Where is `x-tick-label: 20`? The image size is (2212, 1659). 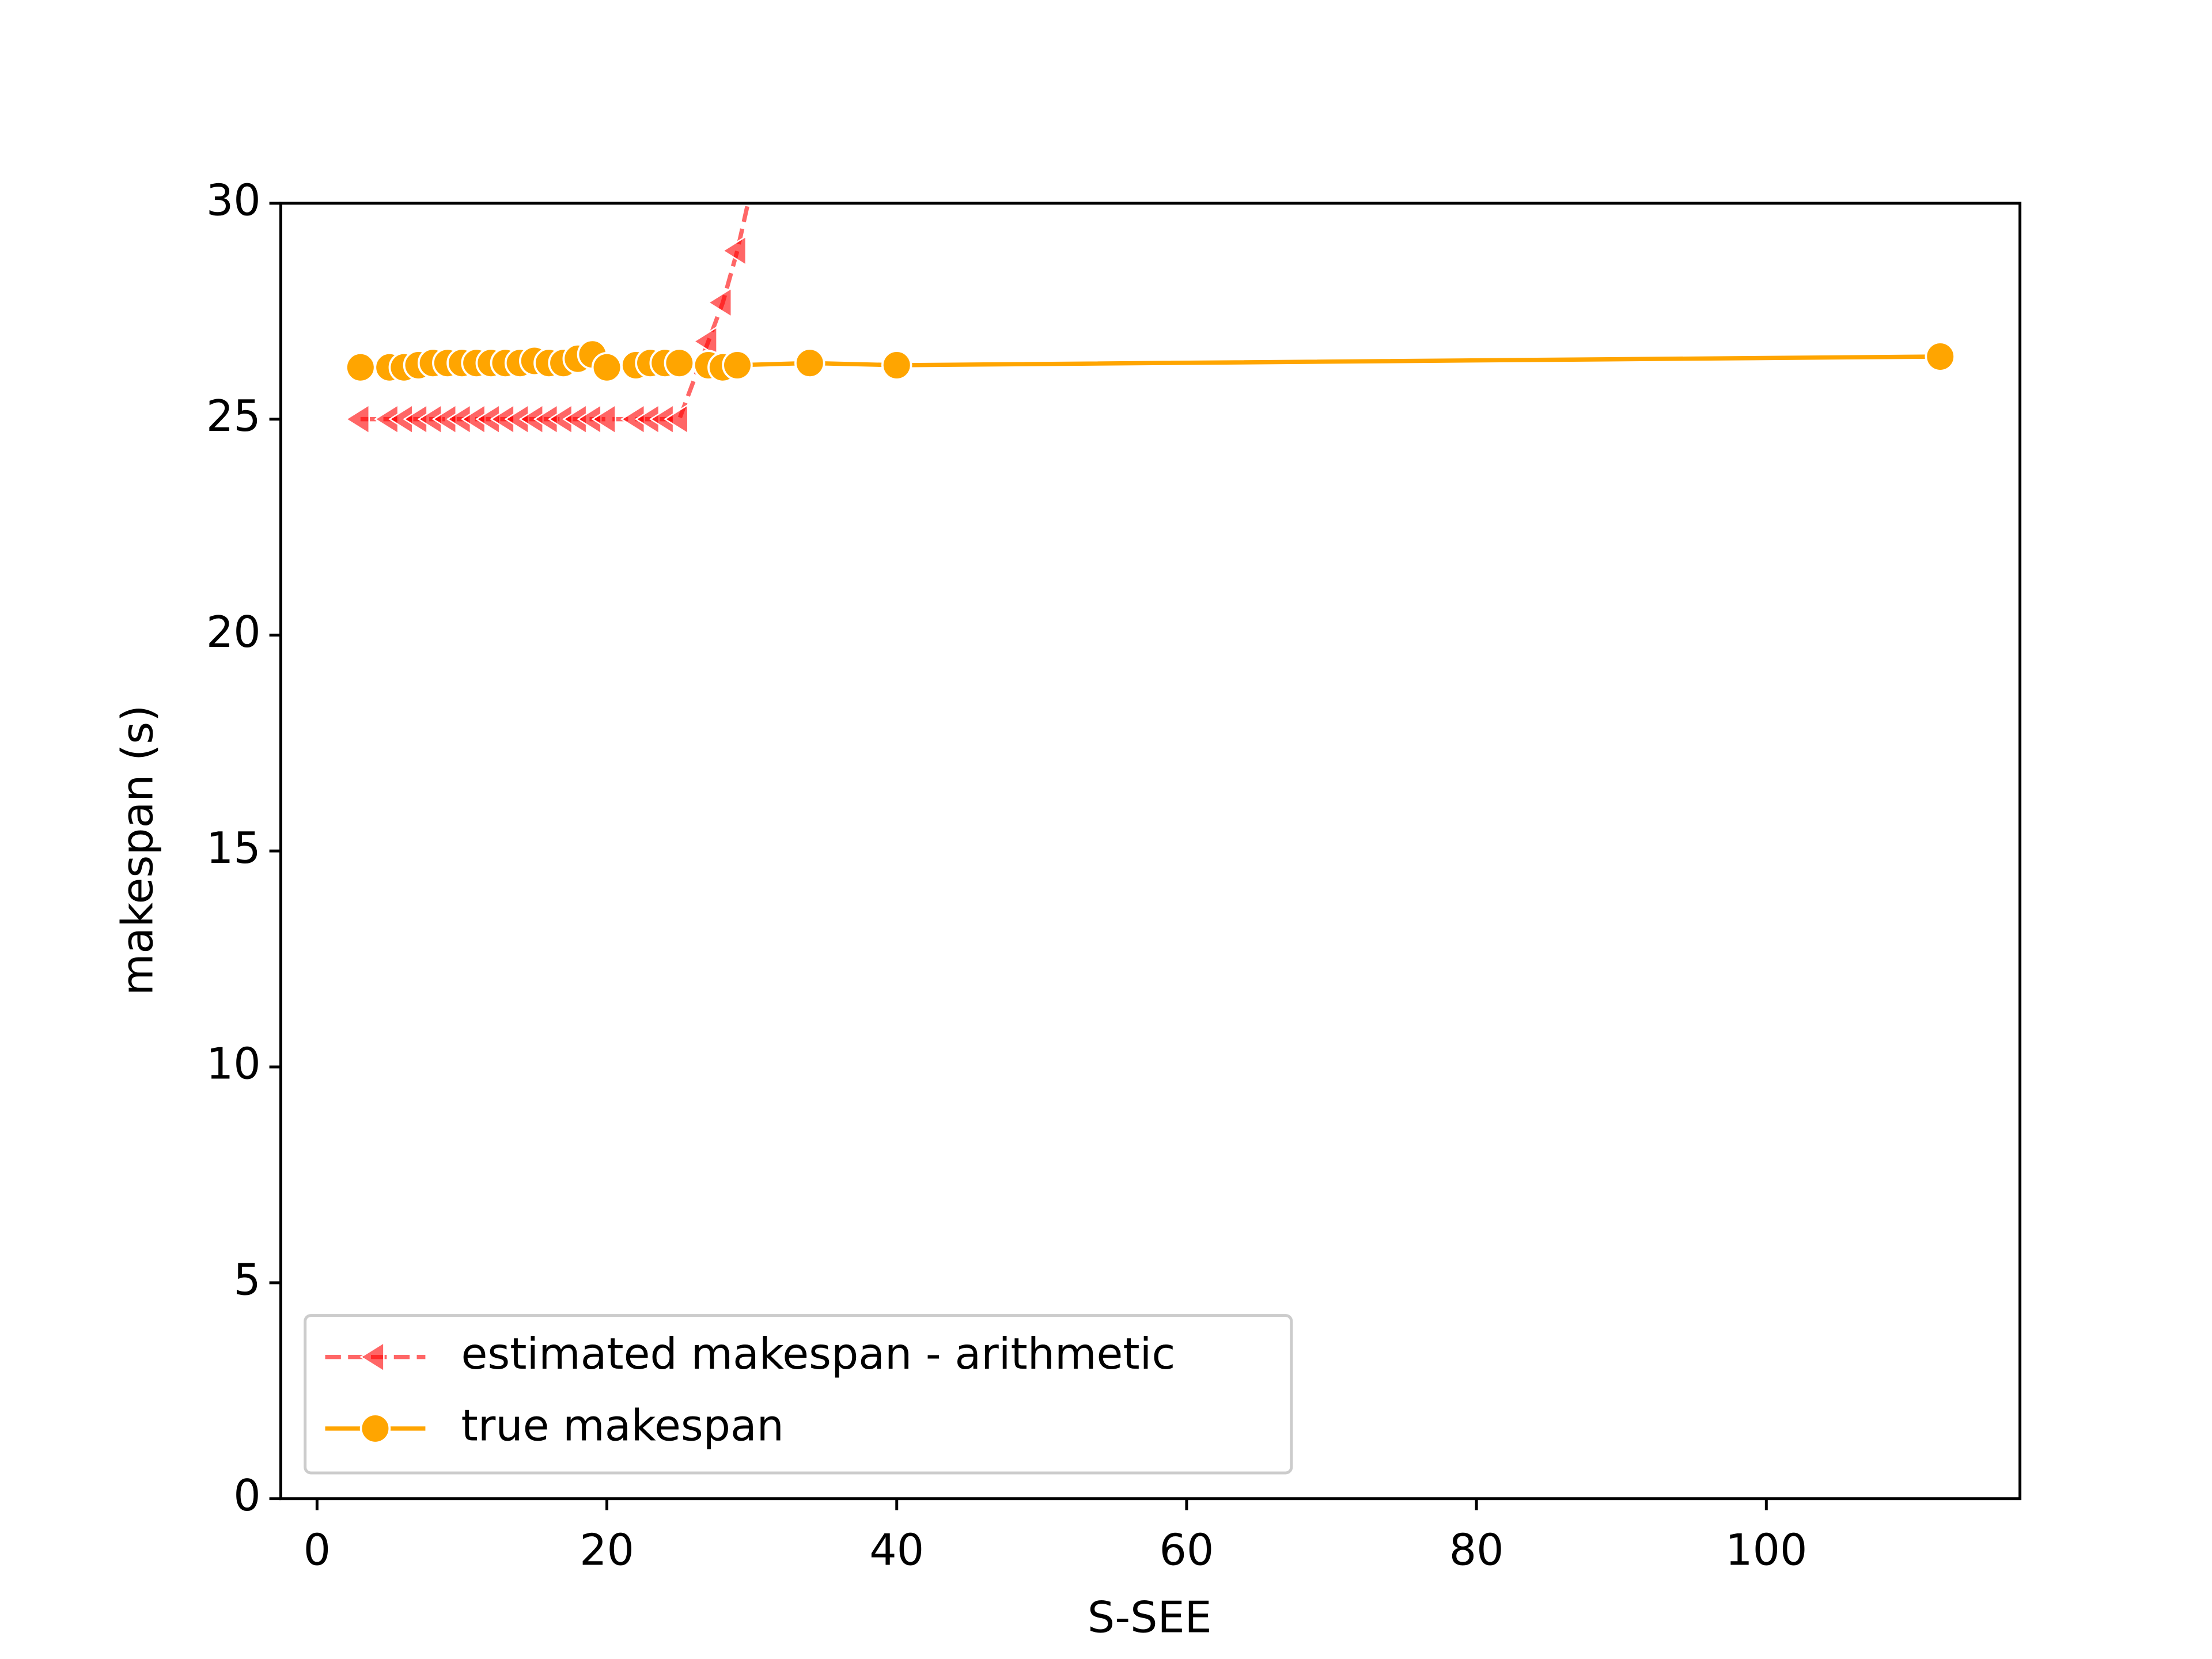
x-tick-label: 20 is located at coordinates (606, 1550).